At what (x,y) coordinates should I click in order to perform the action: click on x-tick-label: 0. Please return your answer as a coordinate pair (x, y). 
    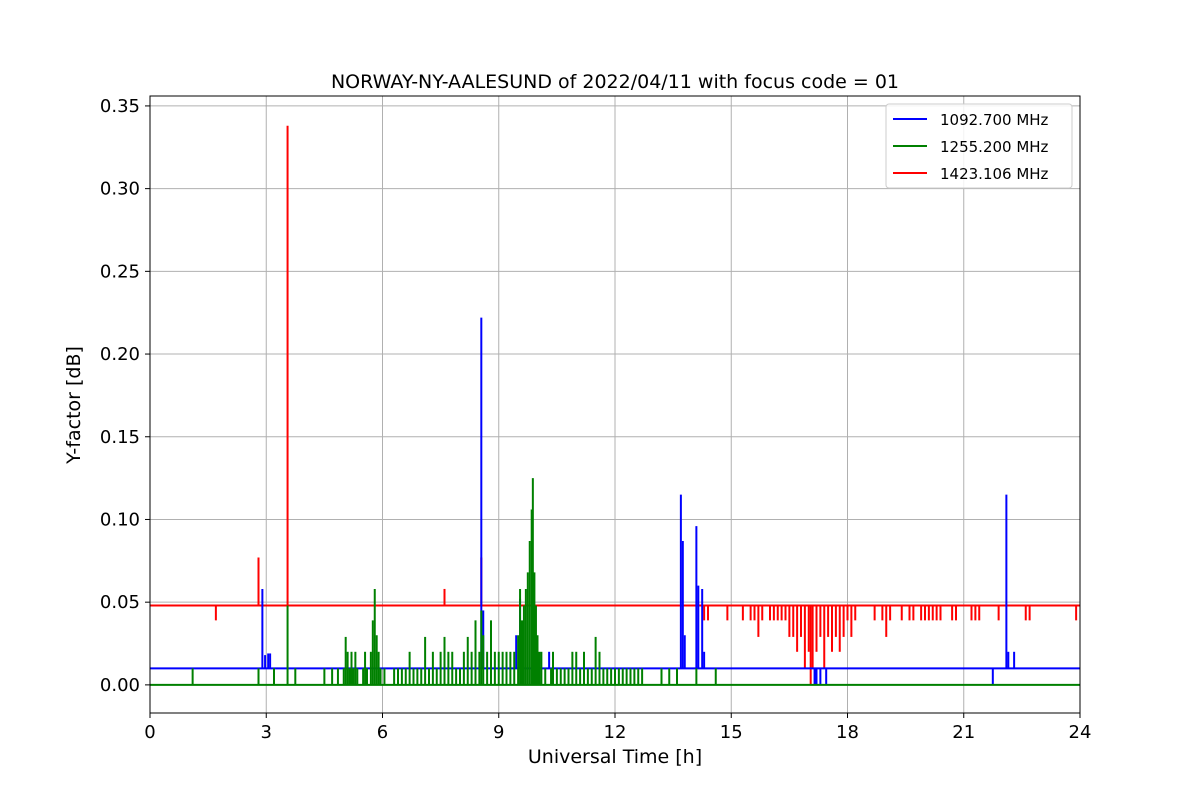
    Looking at the image, I should click on (149, 732).